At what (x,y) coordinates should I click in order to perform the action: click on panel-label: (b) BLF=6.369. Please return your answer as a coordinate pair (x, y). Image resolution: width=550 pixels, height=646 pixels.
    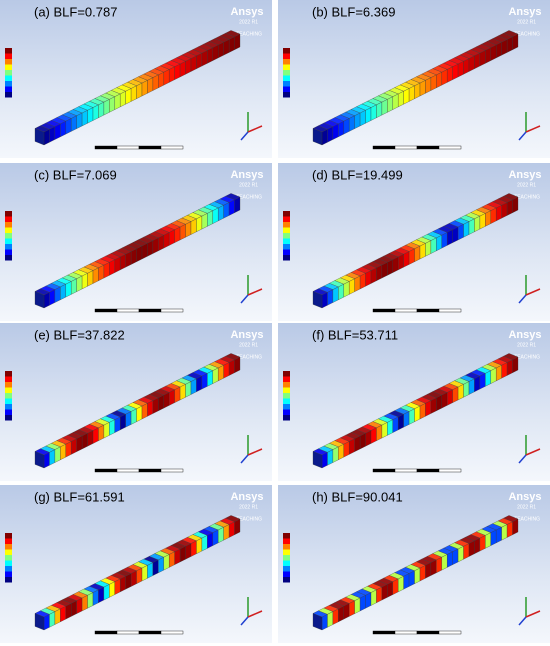
    Looking at the image, I should click on (353, 11).